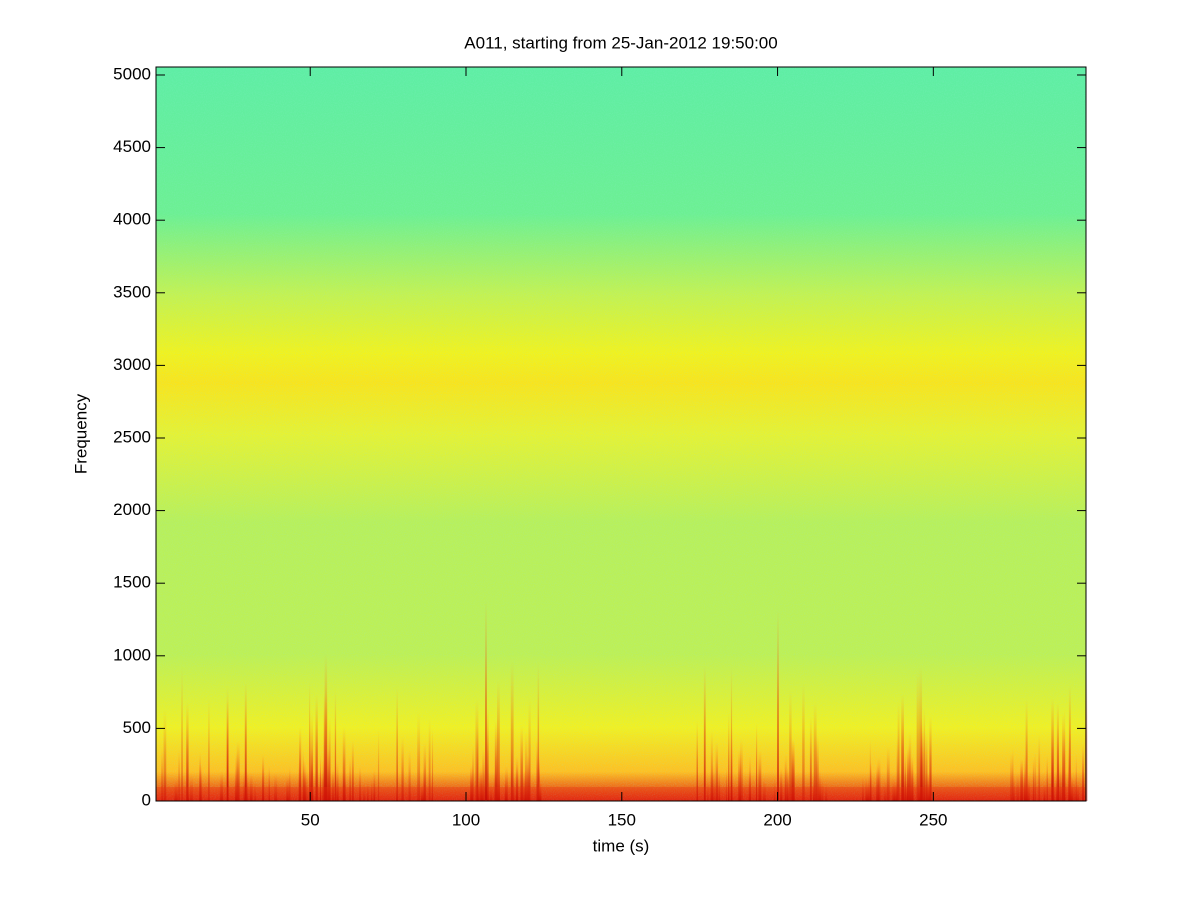 The image size is (1200, 905). Describe the element at coordinates (620, 42) in the screenshot. I see `chart-title: A011, starting from 25-Jan-2012 19:50:00` at that location.